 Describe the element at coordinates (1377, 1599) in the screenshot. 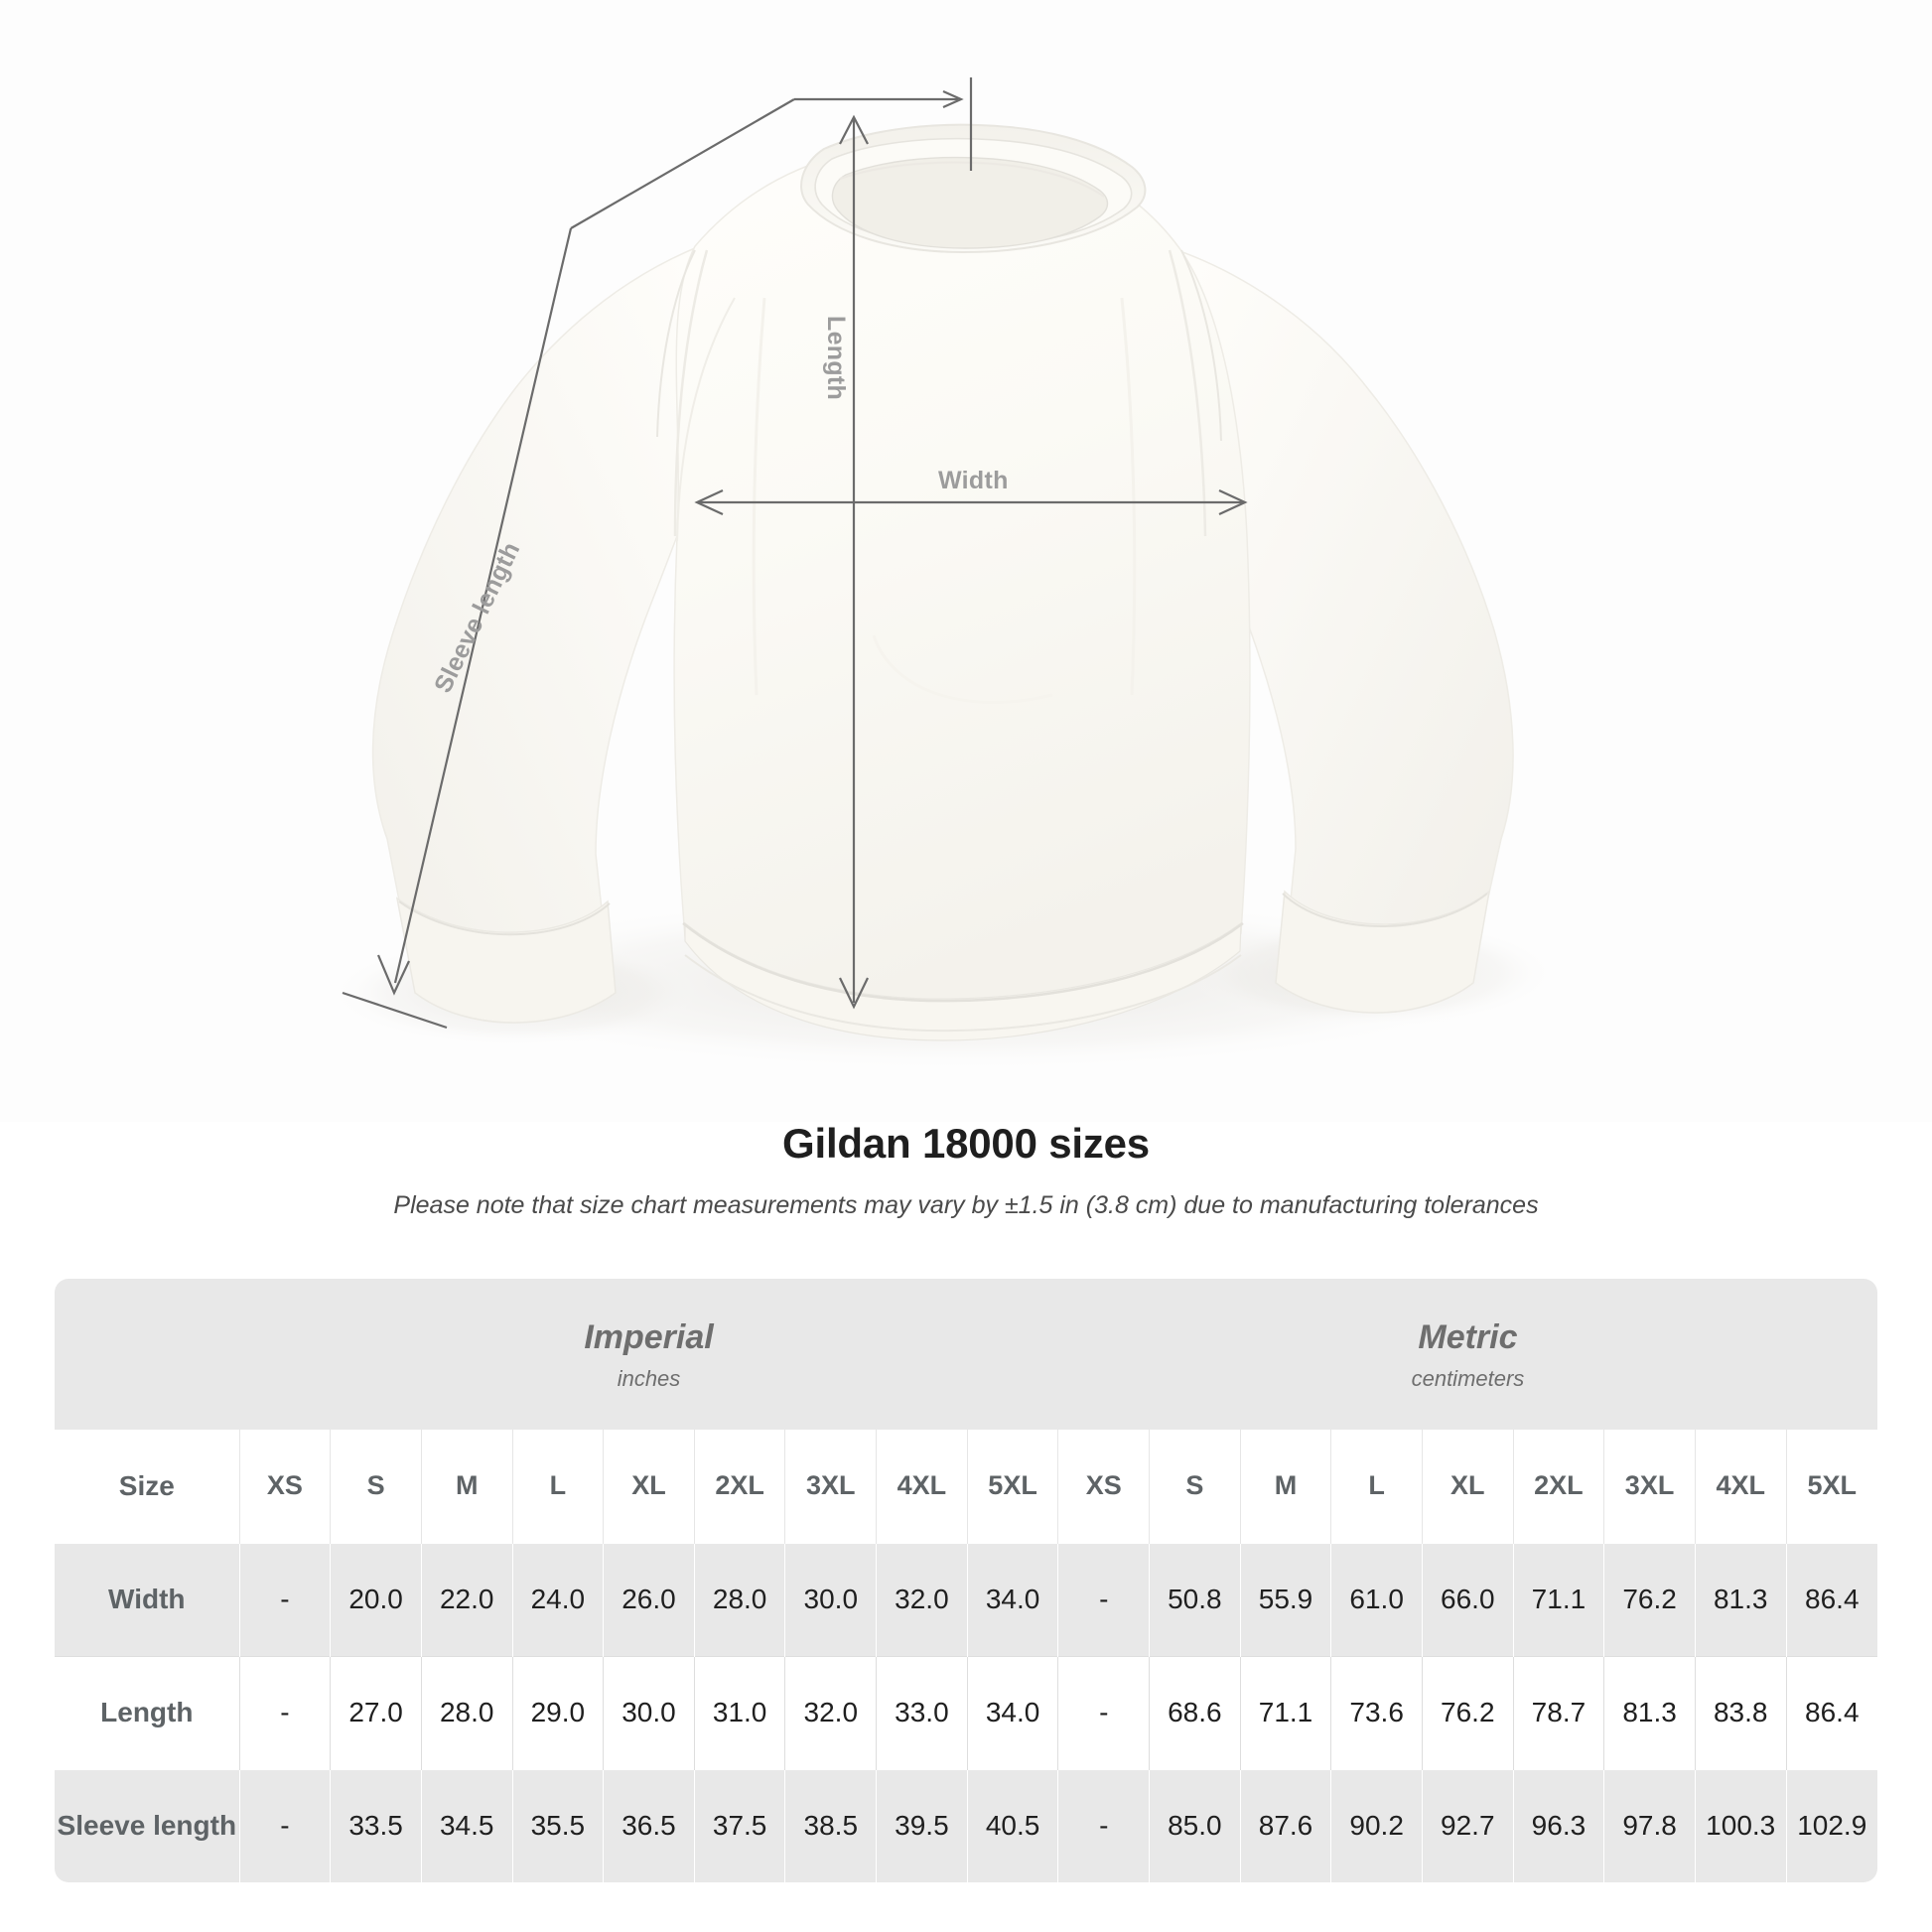

I see `cell-width-12: 61.0` at that location.